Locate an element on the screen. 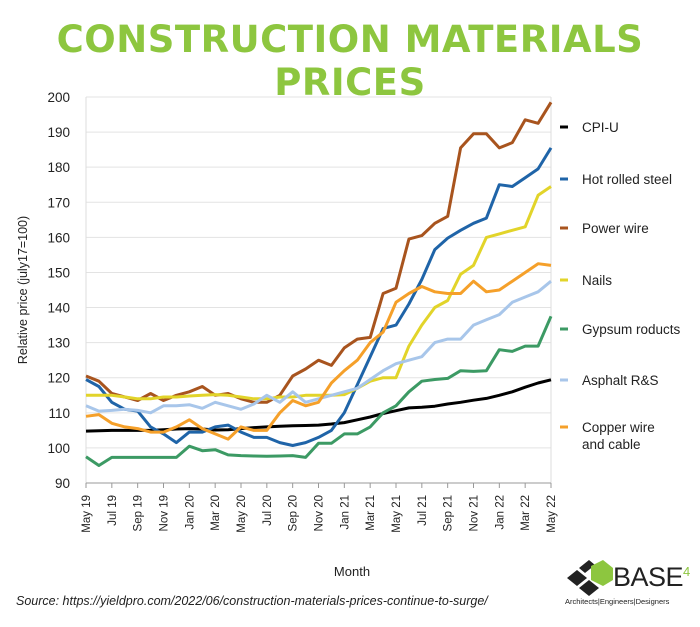 This screenshot has width=700, height=627. y-tick-label: 150 is located at coordinates (58, 272).